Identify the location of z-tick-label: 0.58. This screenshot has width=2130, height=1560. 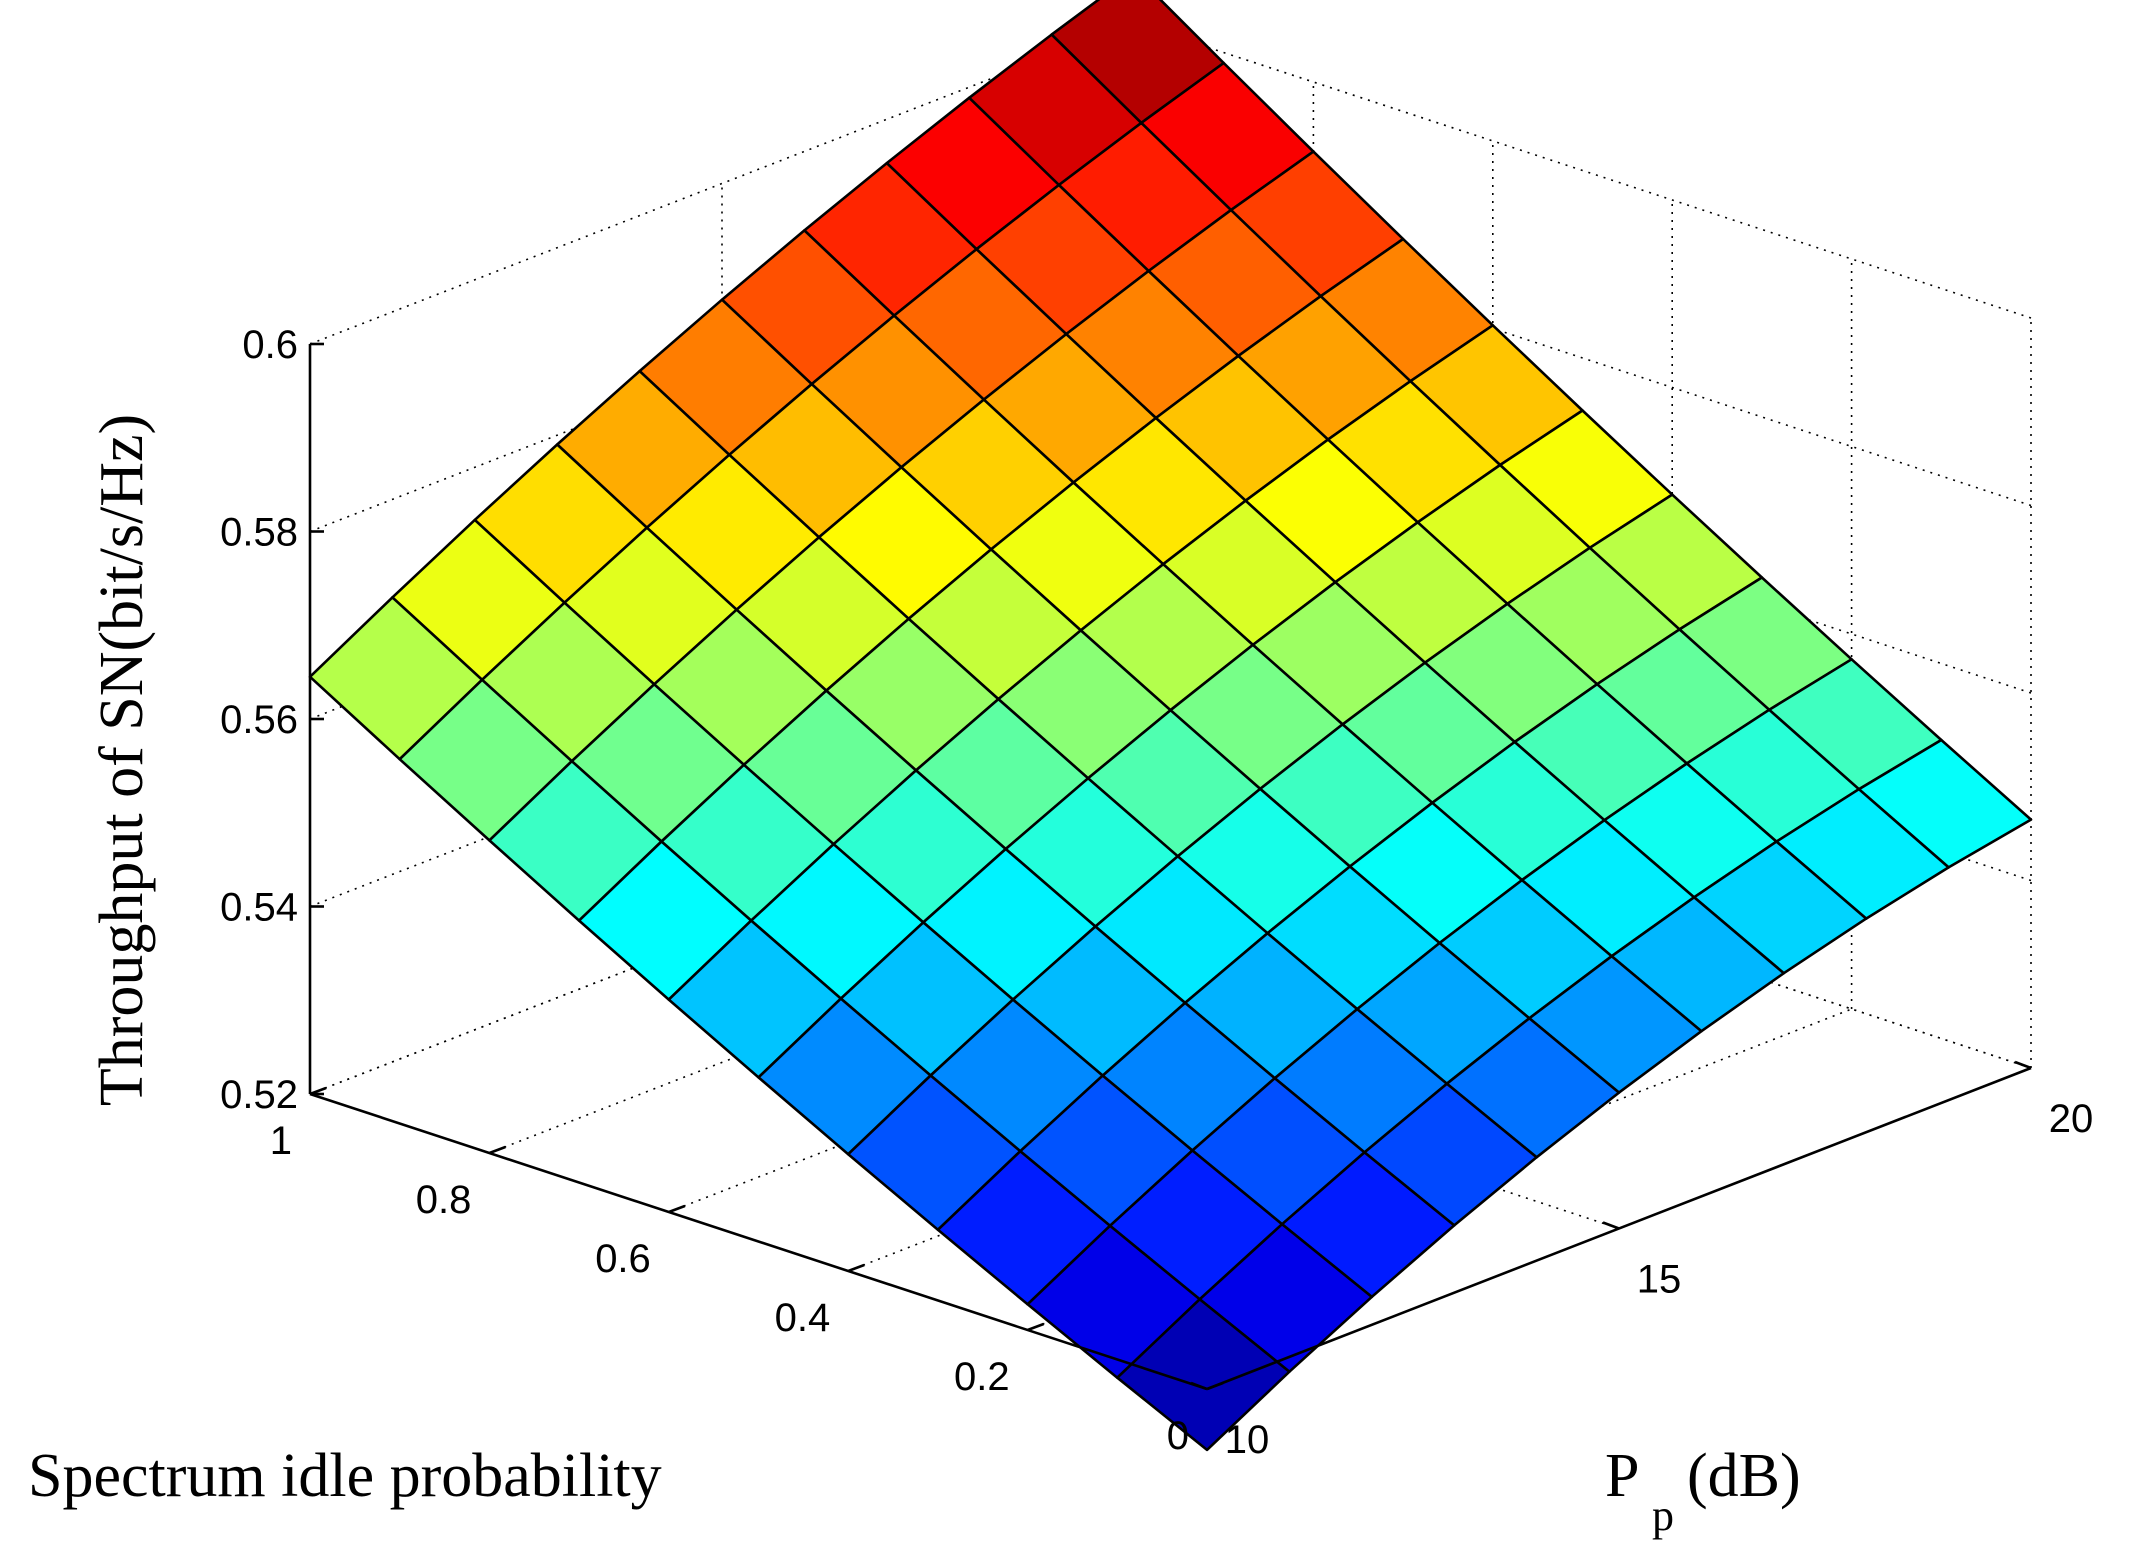
(259, 533).